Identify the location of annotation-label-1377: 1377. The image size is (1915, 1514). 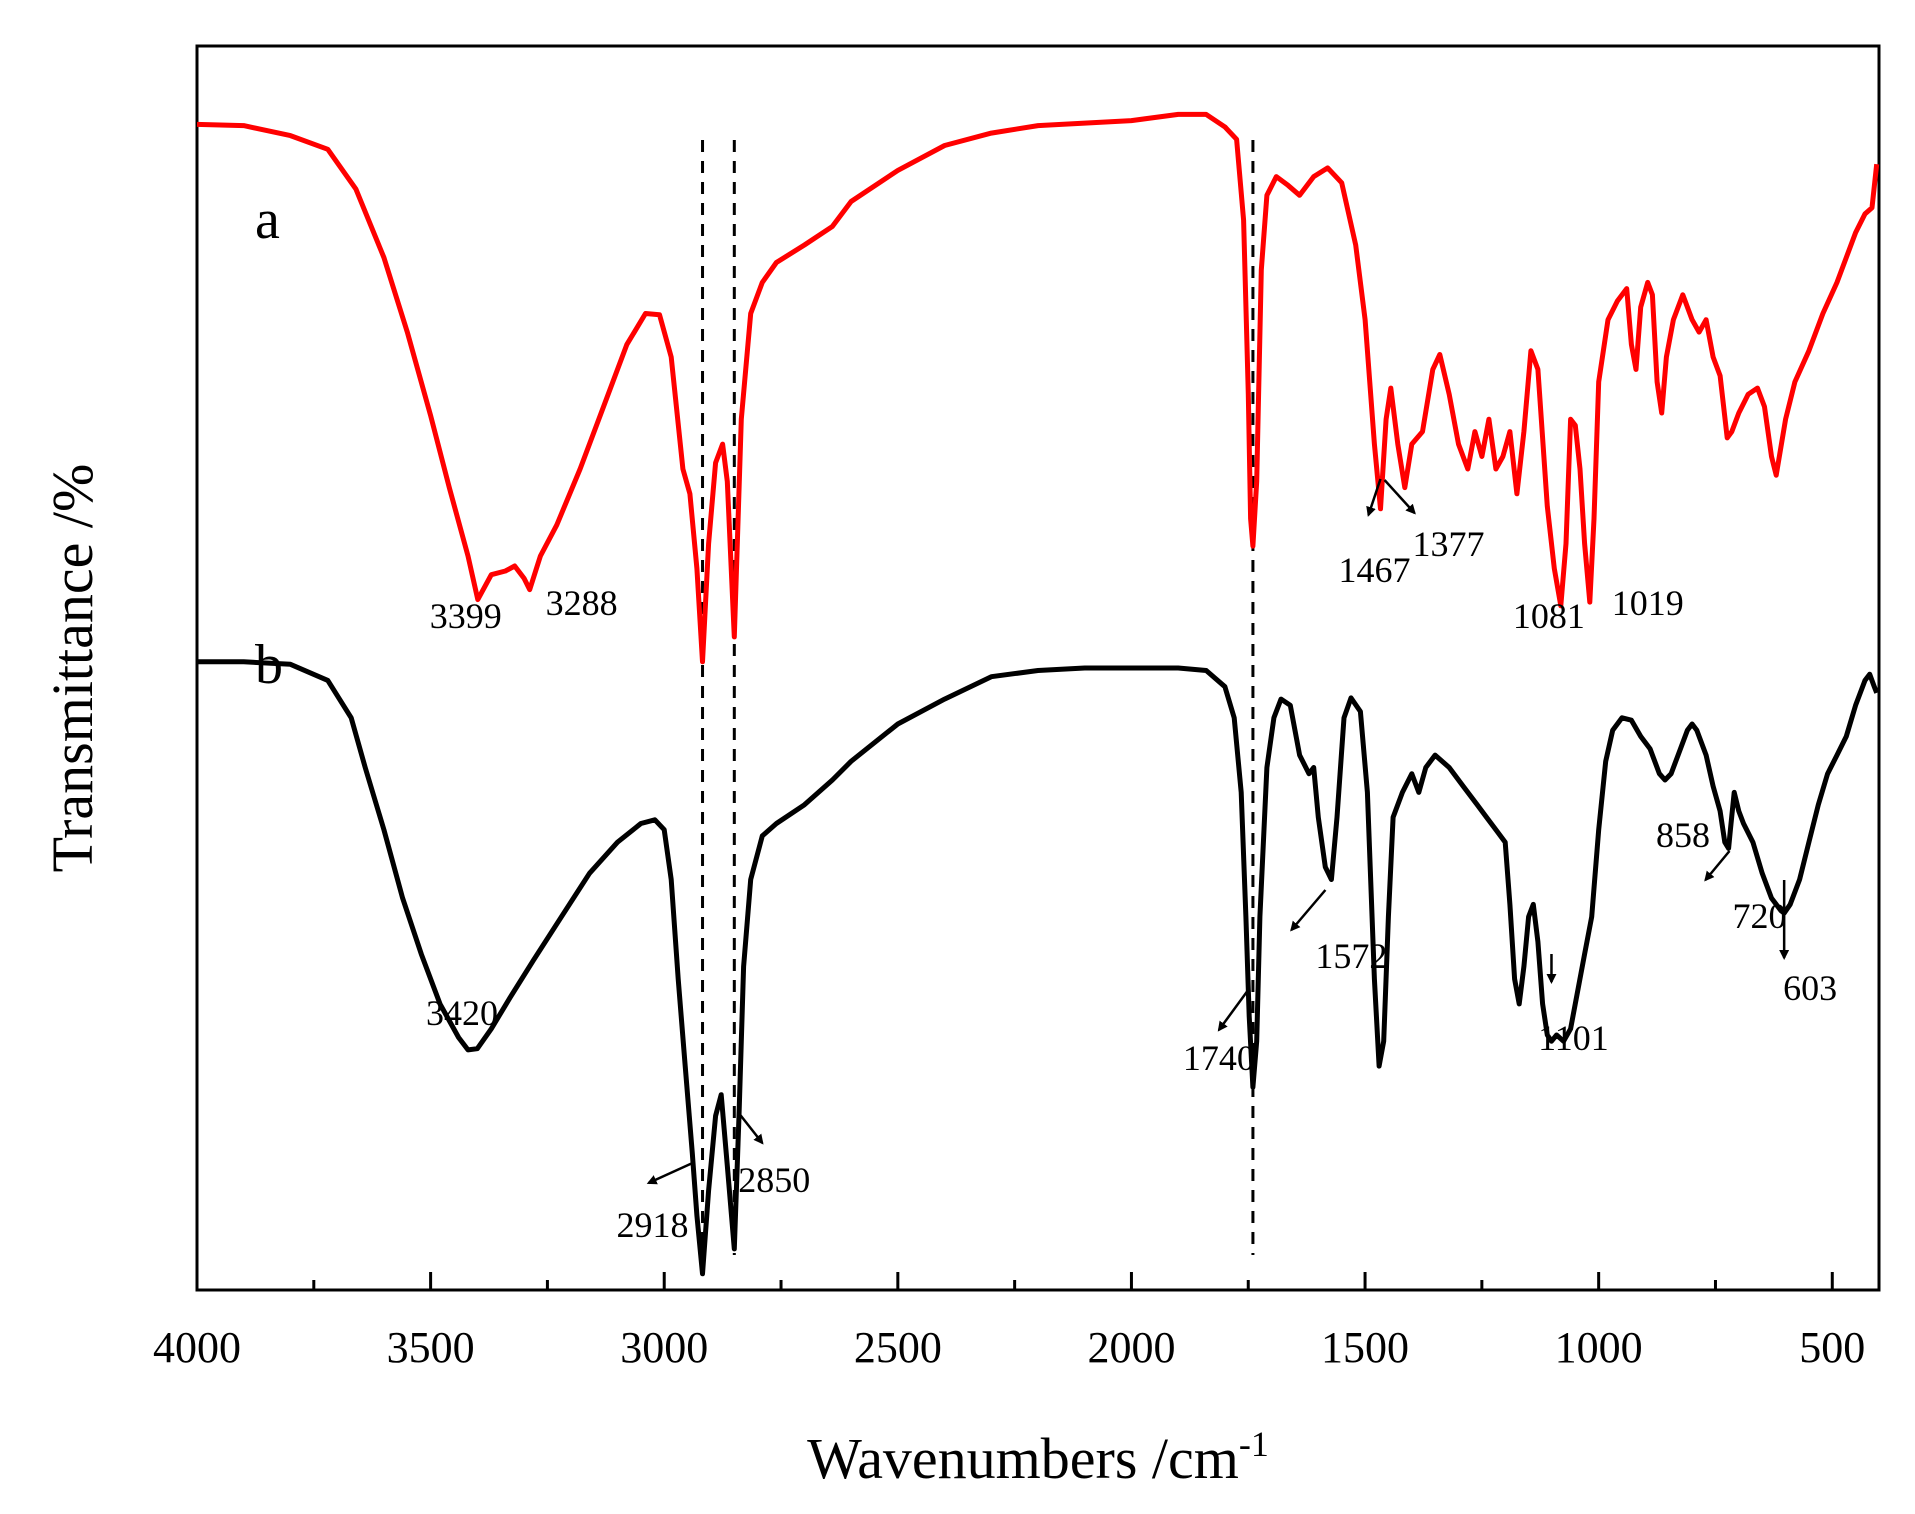
(1449, 544).